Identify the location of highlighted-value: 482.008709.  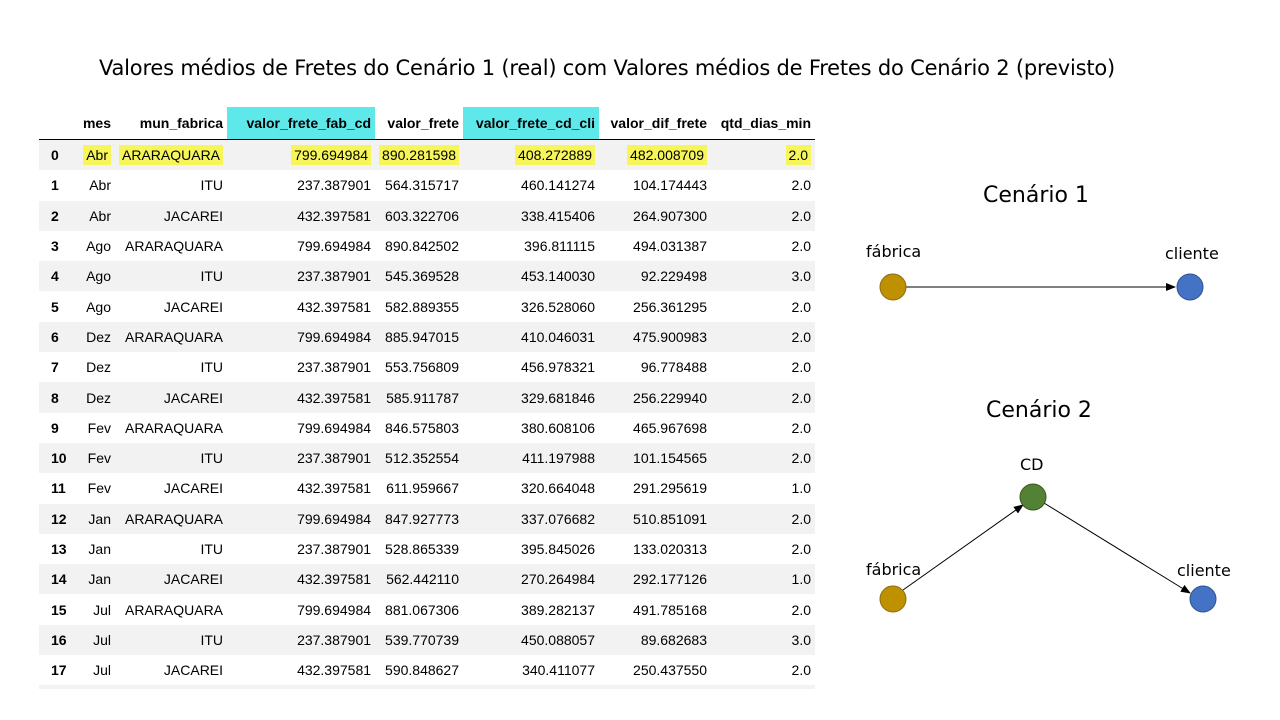
(667, 155).